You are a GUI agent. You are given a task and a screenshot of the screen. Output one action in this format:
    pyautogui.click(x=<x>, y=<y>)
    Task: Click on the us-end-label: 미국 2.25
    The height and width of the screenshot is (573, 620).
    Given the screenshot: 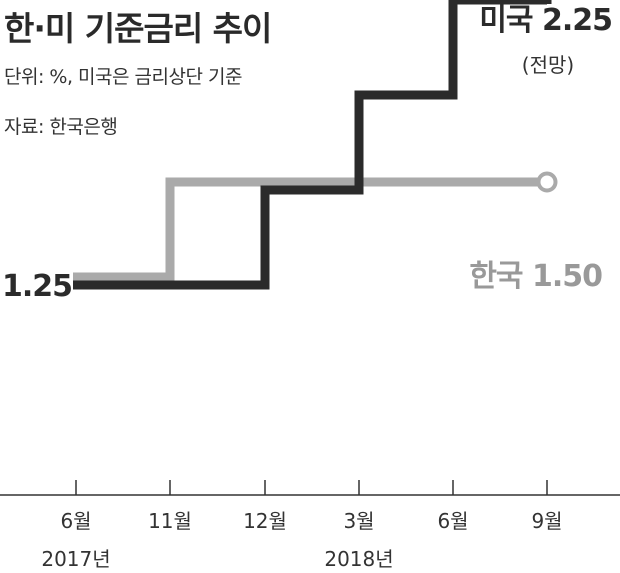 What is the action you would take?
    pyautogui.click(x=545, y=20)
    